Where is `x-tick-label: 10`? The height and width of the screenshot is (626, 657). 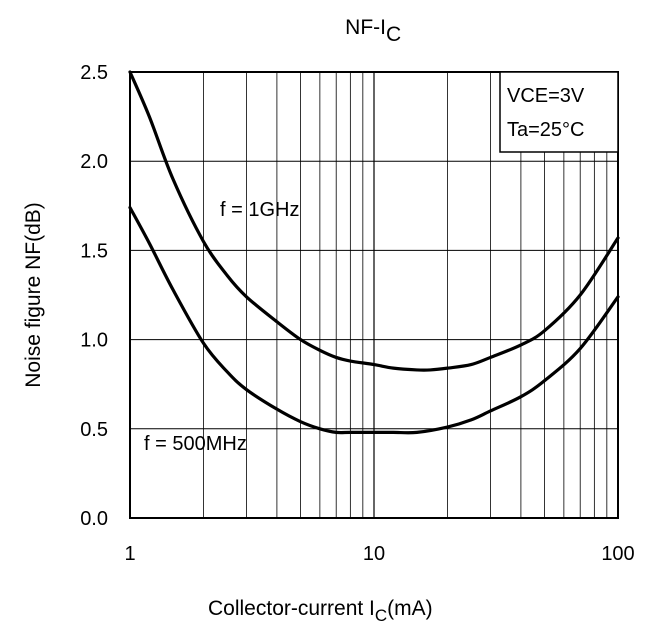 x-tick-label: 10 is located at coordinates (374, 554).